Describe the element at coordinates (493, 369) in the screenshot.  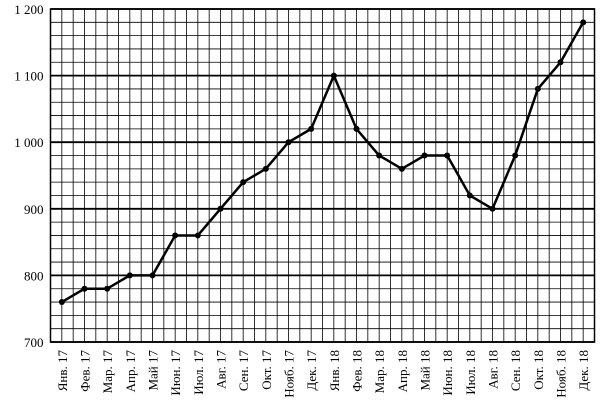
I see `x-tick-label: Авг. 18` at that location.